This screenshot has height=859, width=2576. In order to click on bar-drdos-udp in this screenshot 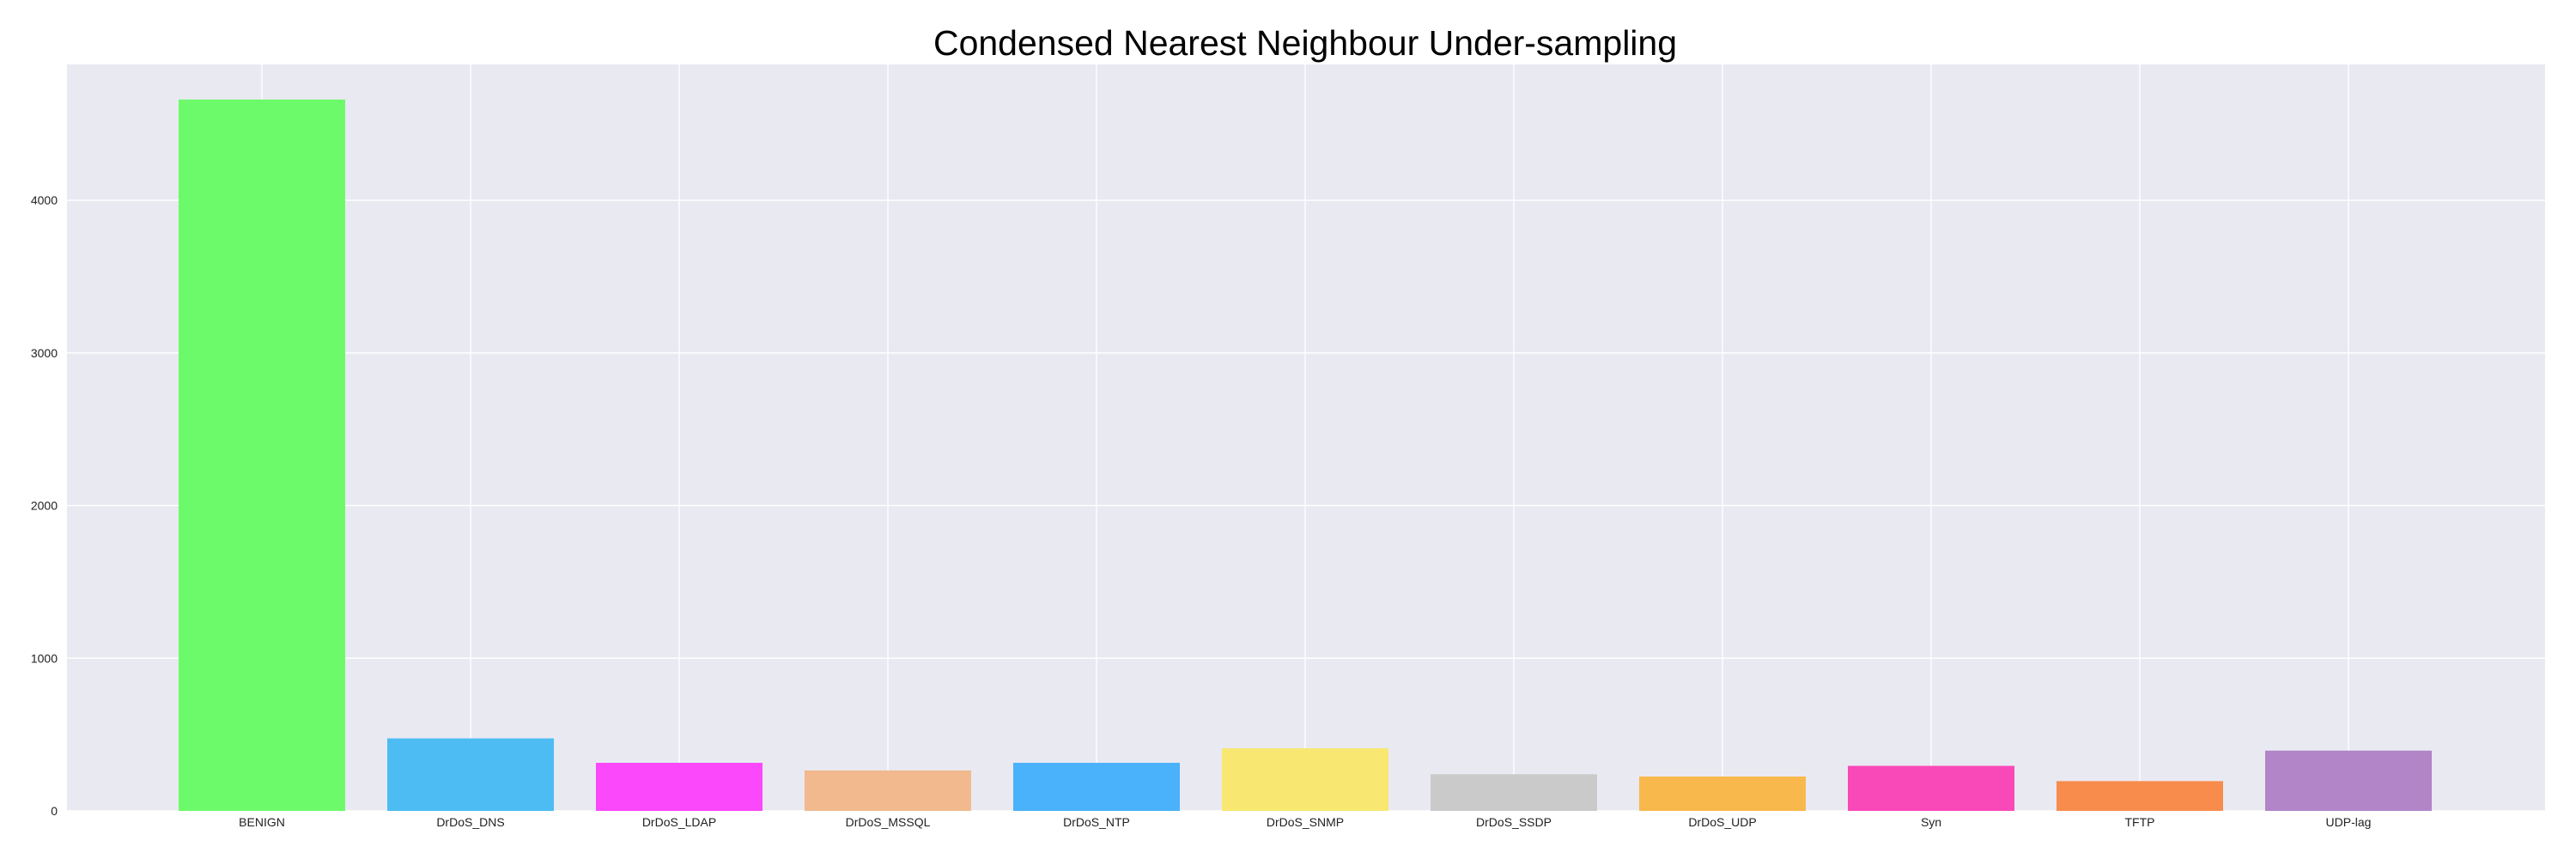, I will do `click(1722, 794)`.